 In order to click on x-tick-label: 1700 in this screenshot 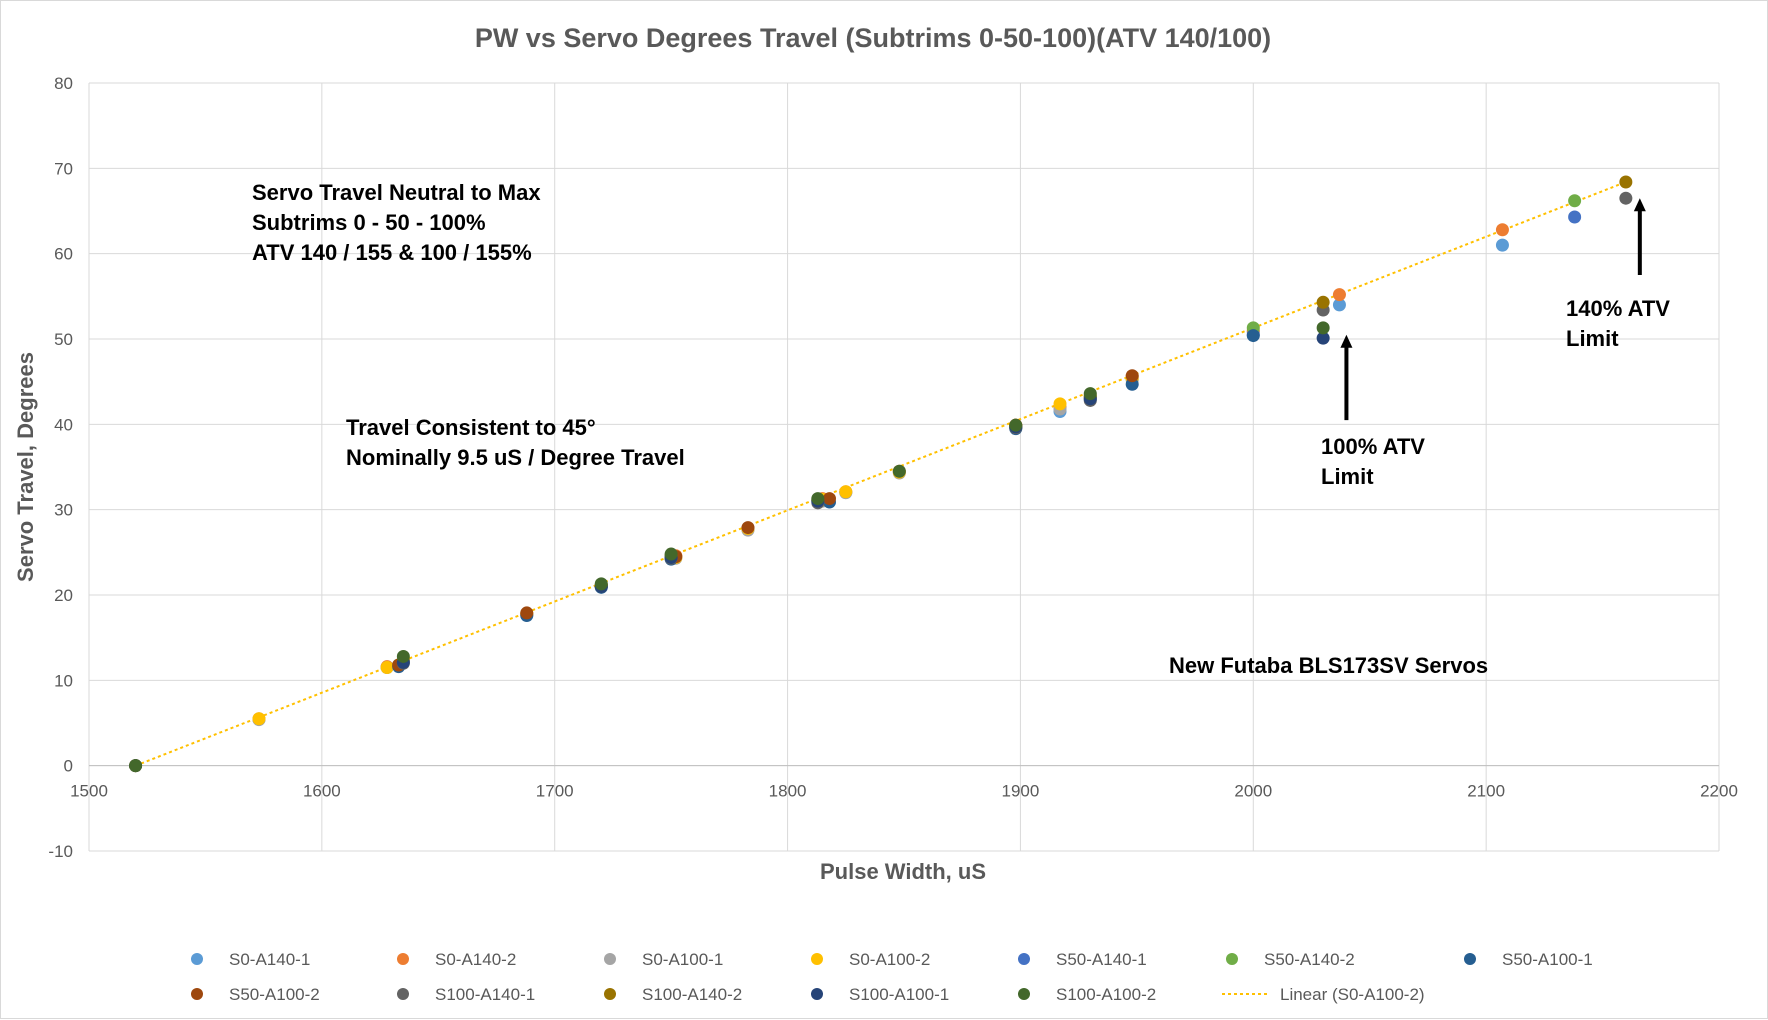, I will do `click(555, 791)`.